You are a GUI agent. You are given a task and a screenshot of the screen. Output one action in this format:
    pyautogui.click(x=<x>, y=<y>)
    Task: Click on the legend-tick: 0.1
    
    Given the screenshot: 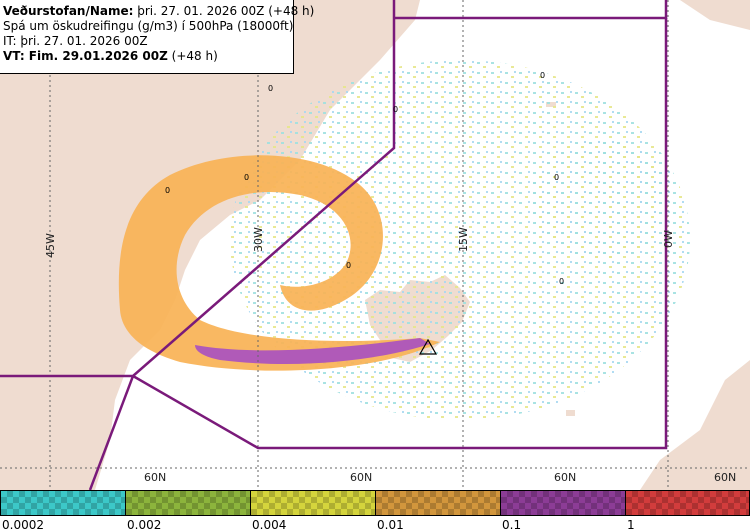 What is the action you would take?
    pyautogui.click(x=512, y=525)
    